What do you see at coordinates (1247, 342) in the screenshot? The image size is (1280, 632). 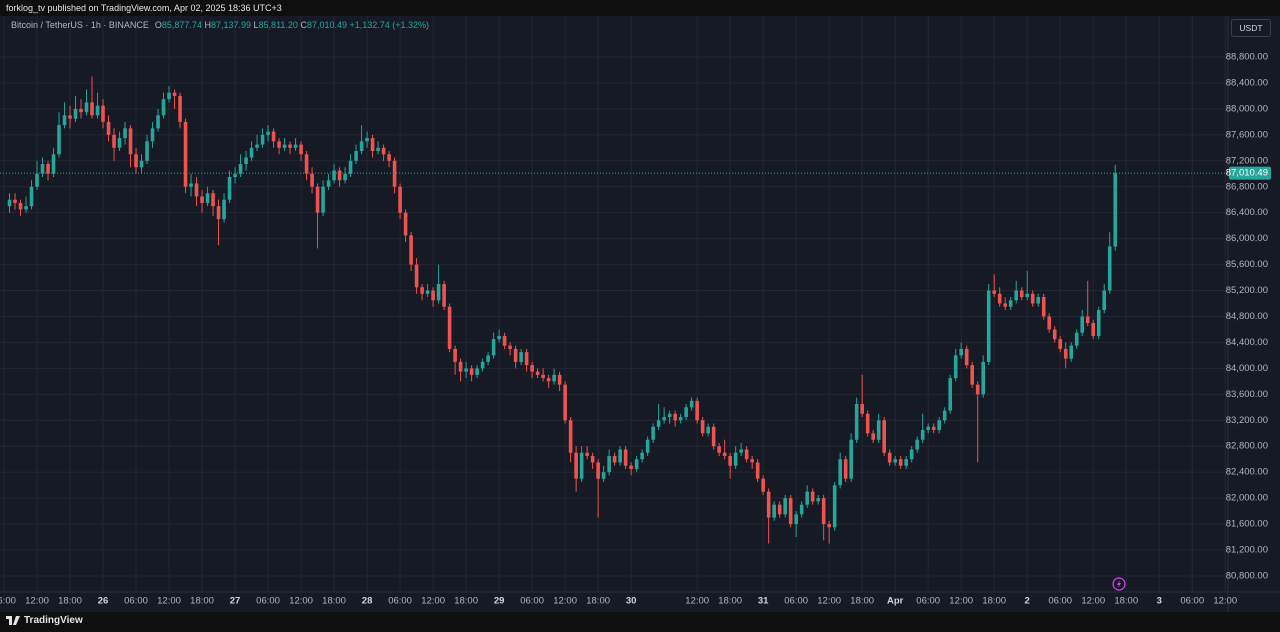 I see `y-tick-label: 84,400.00` at bounding box center [1247, 342].